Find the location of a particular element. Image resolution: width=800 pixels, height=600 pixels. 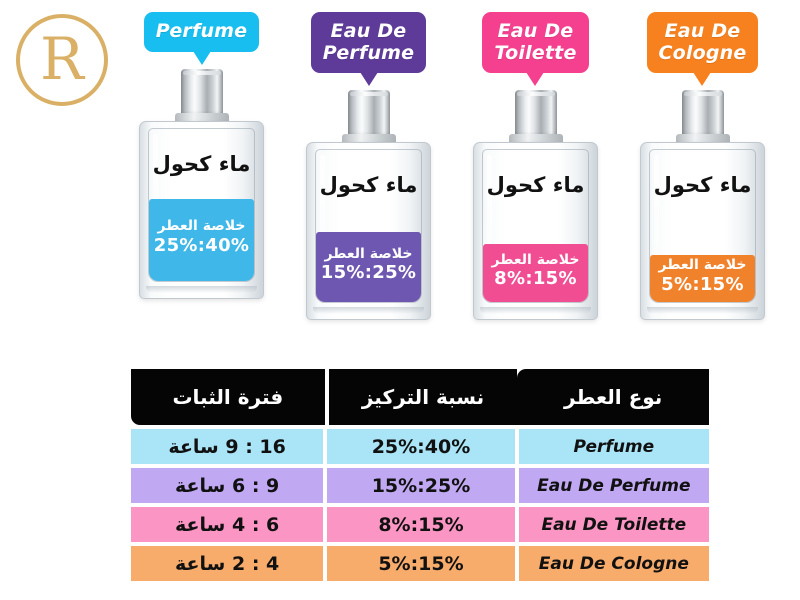

product-label-text: Perfume is located at coordinates (201, 31).